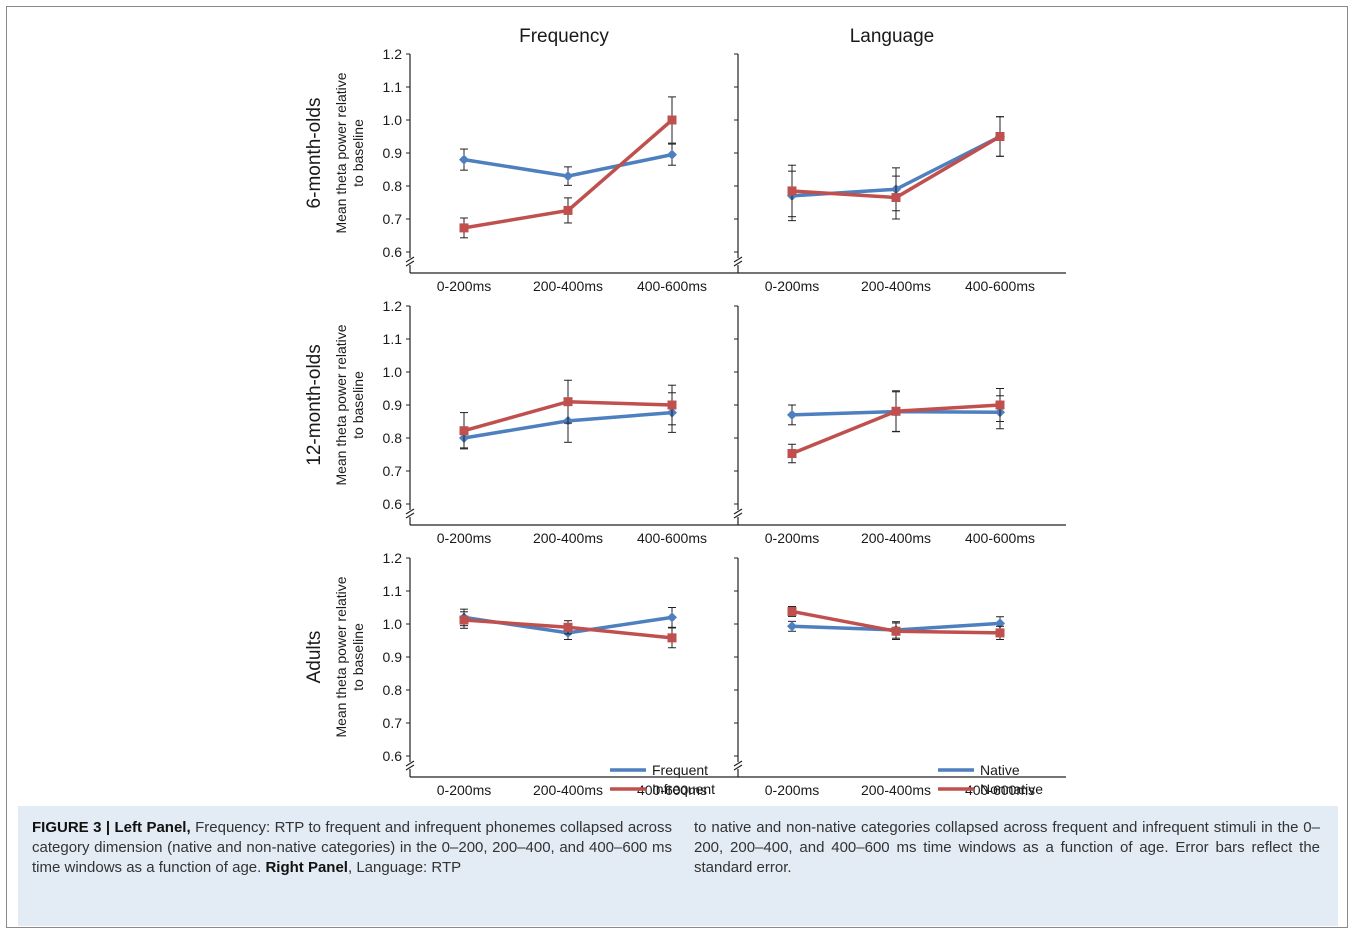 Image resolution: width=1355 pixels, height=934 pixels. I want to click on x-tick-label-0-0: 0-200ms, so click(464, 286).